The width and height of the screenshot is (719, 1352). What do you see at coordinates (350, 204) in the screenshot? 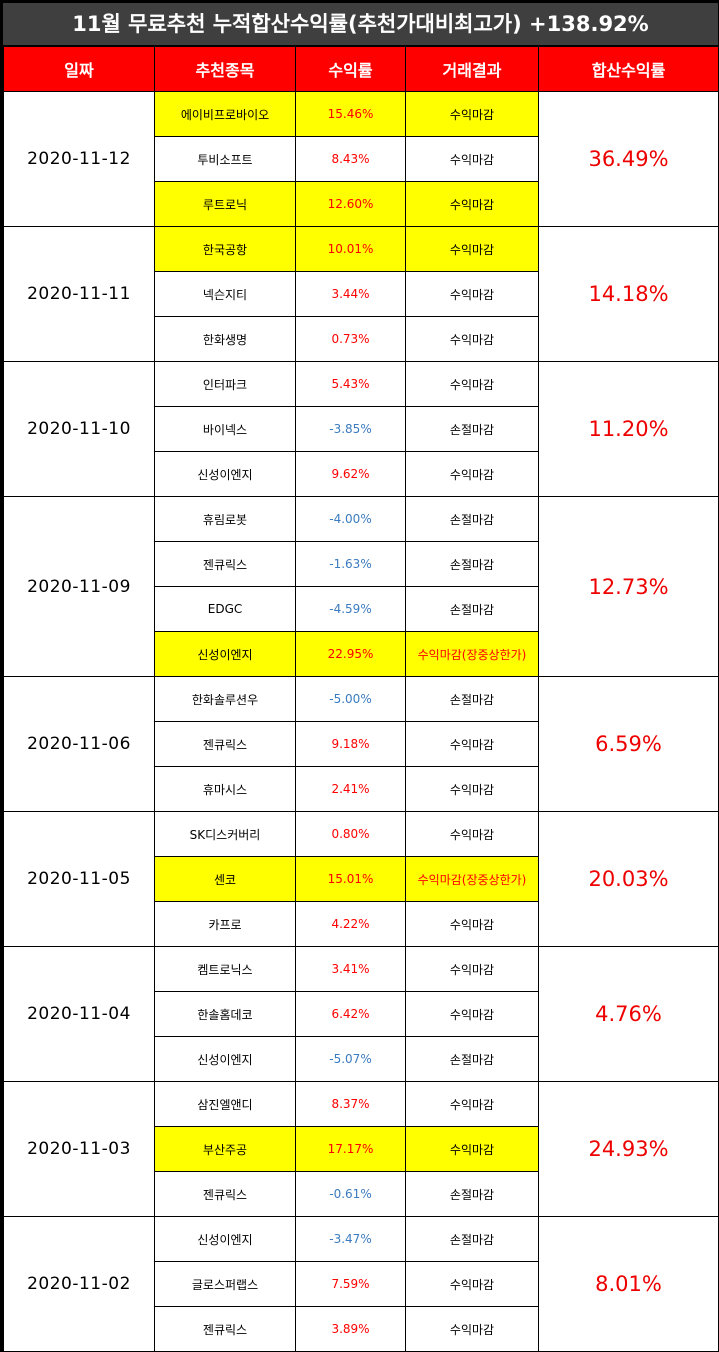
I see `return-cell: 12.60%` at bounding box center [350, 204].